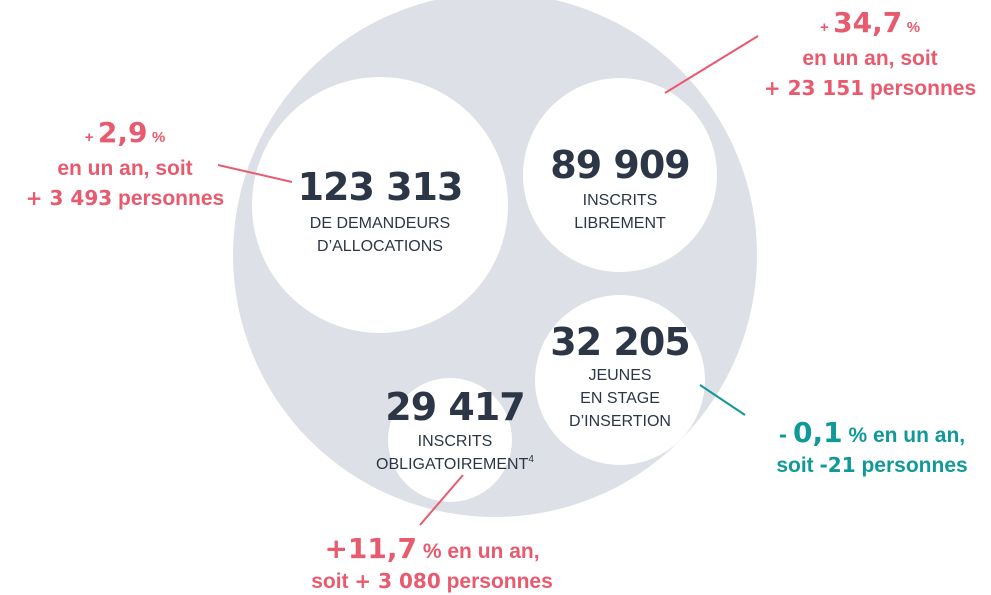 This screenshot has width=991, height=595. I want to click on circle-label: JEUNES, so click(619, 375).